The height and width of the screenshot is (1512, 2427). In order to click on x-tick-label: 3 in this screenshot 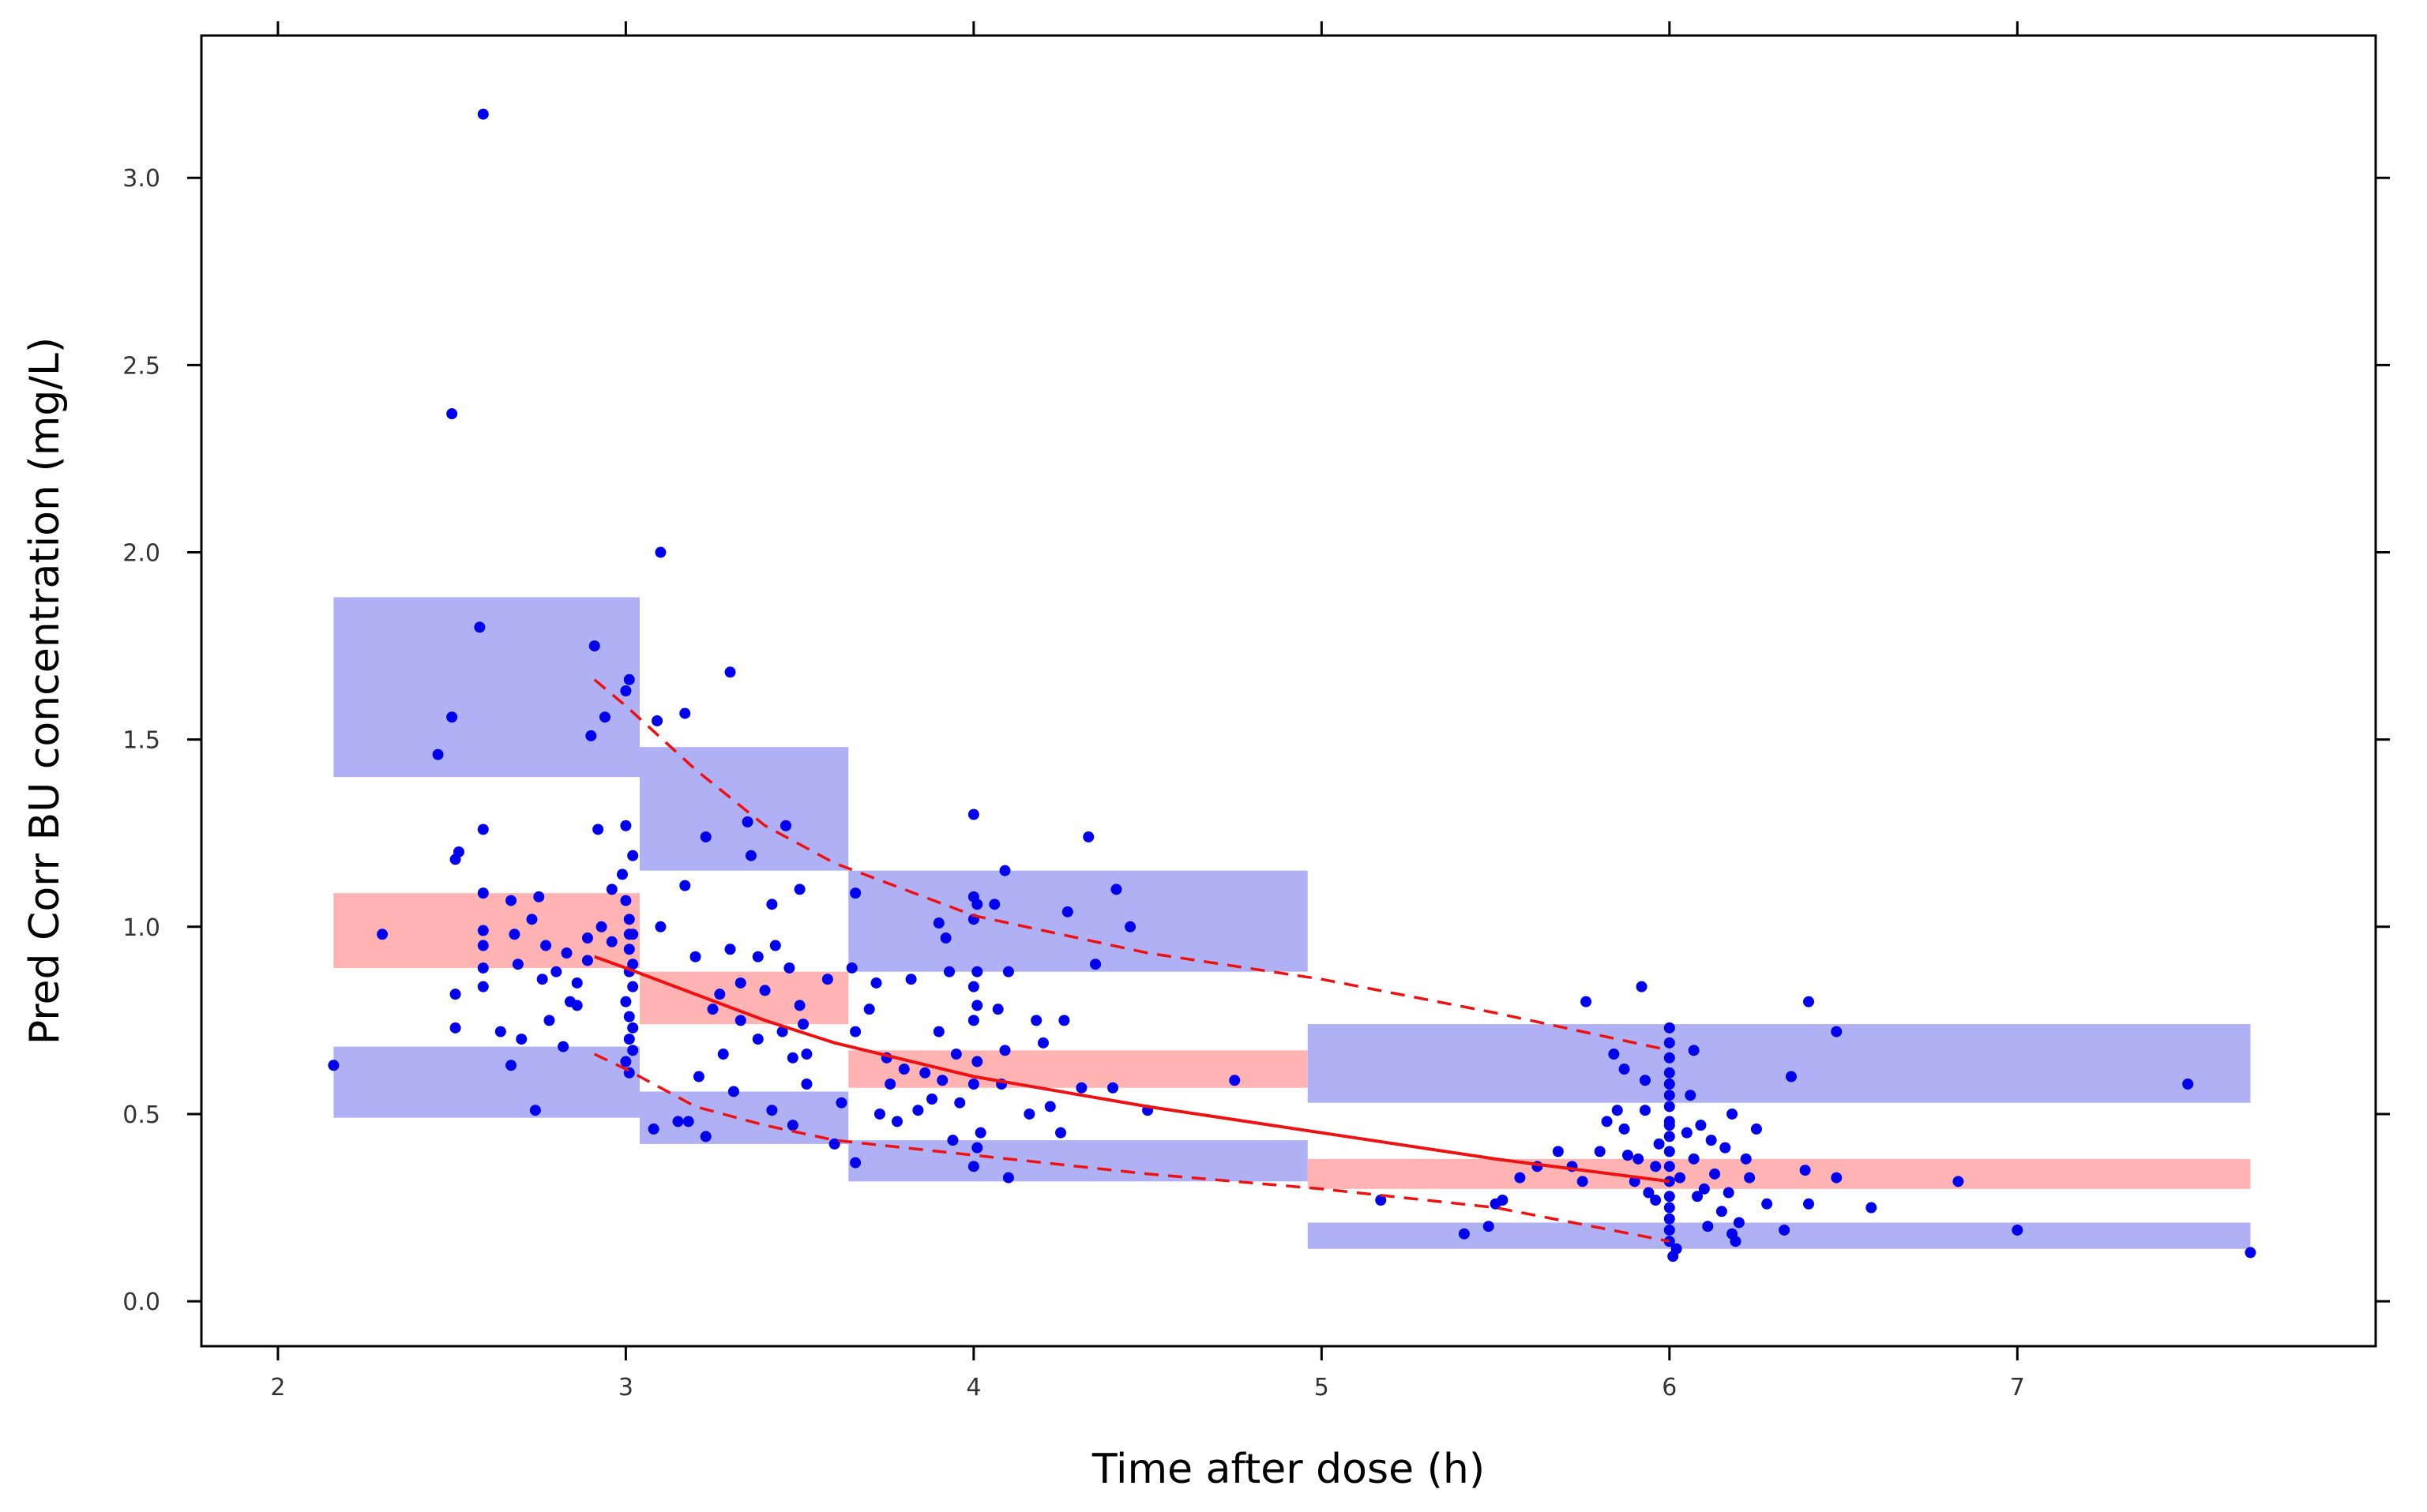, I will do `click(625, 1388)`.